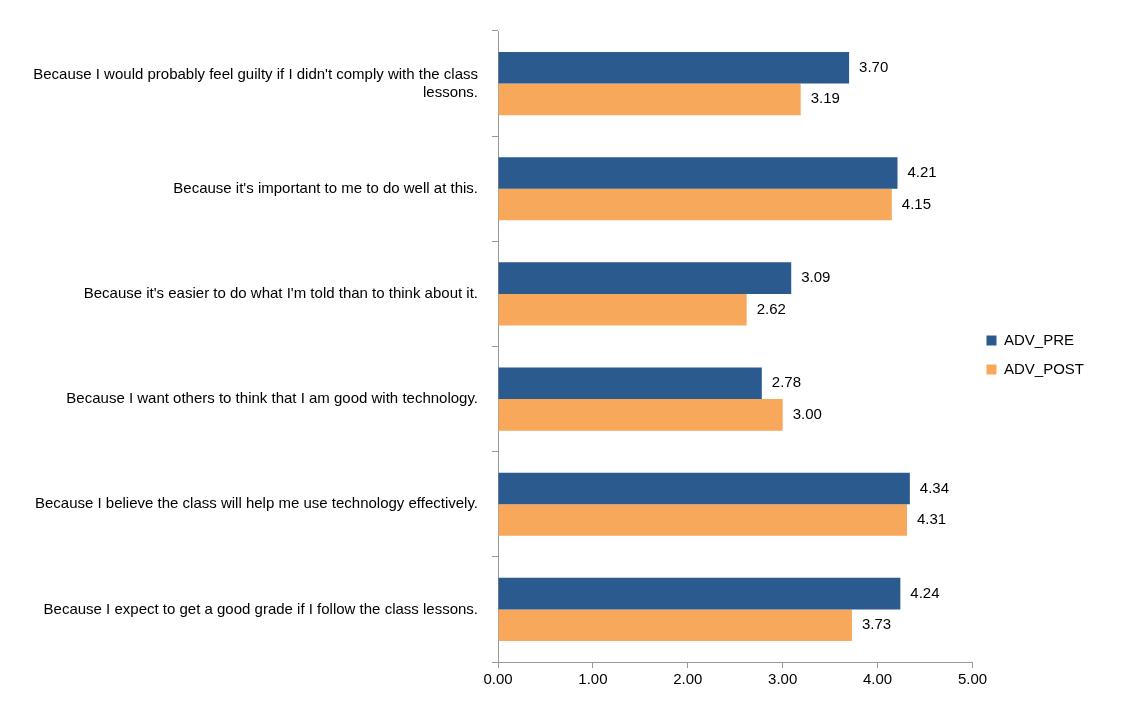  Describe the element at coordinates (325, 187) in the screenshot. I see `y-tick-label: Because it's important to me to do well at this.` at that location.